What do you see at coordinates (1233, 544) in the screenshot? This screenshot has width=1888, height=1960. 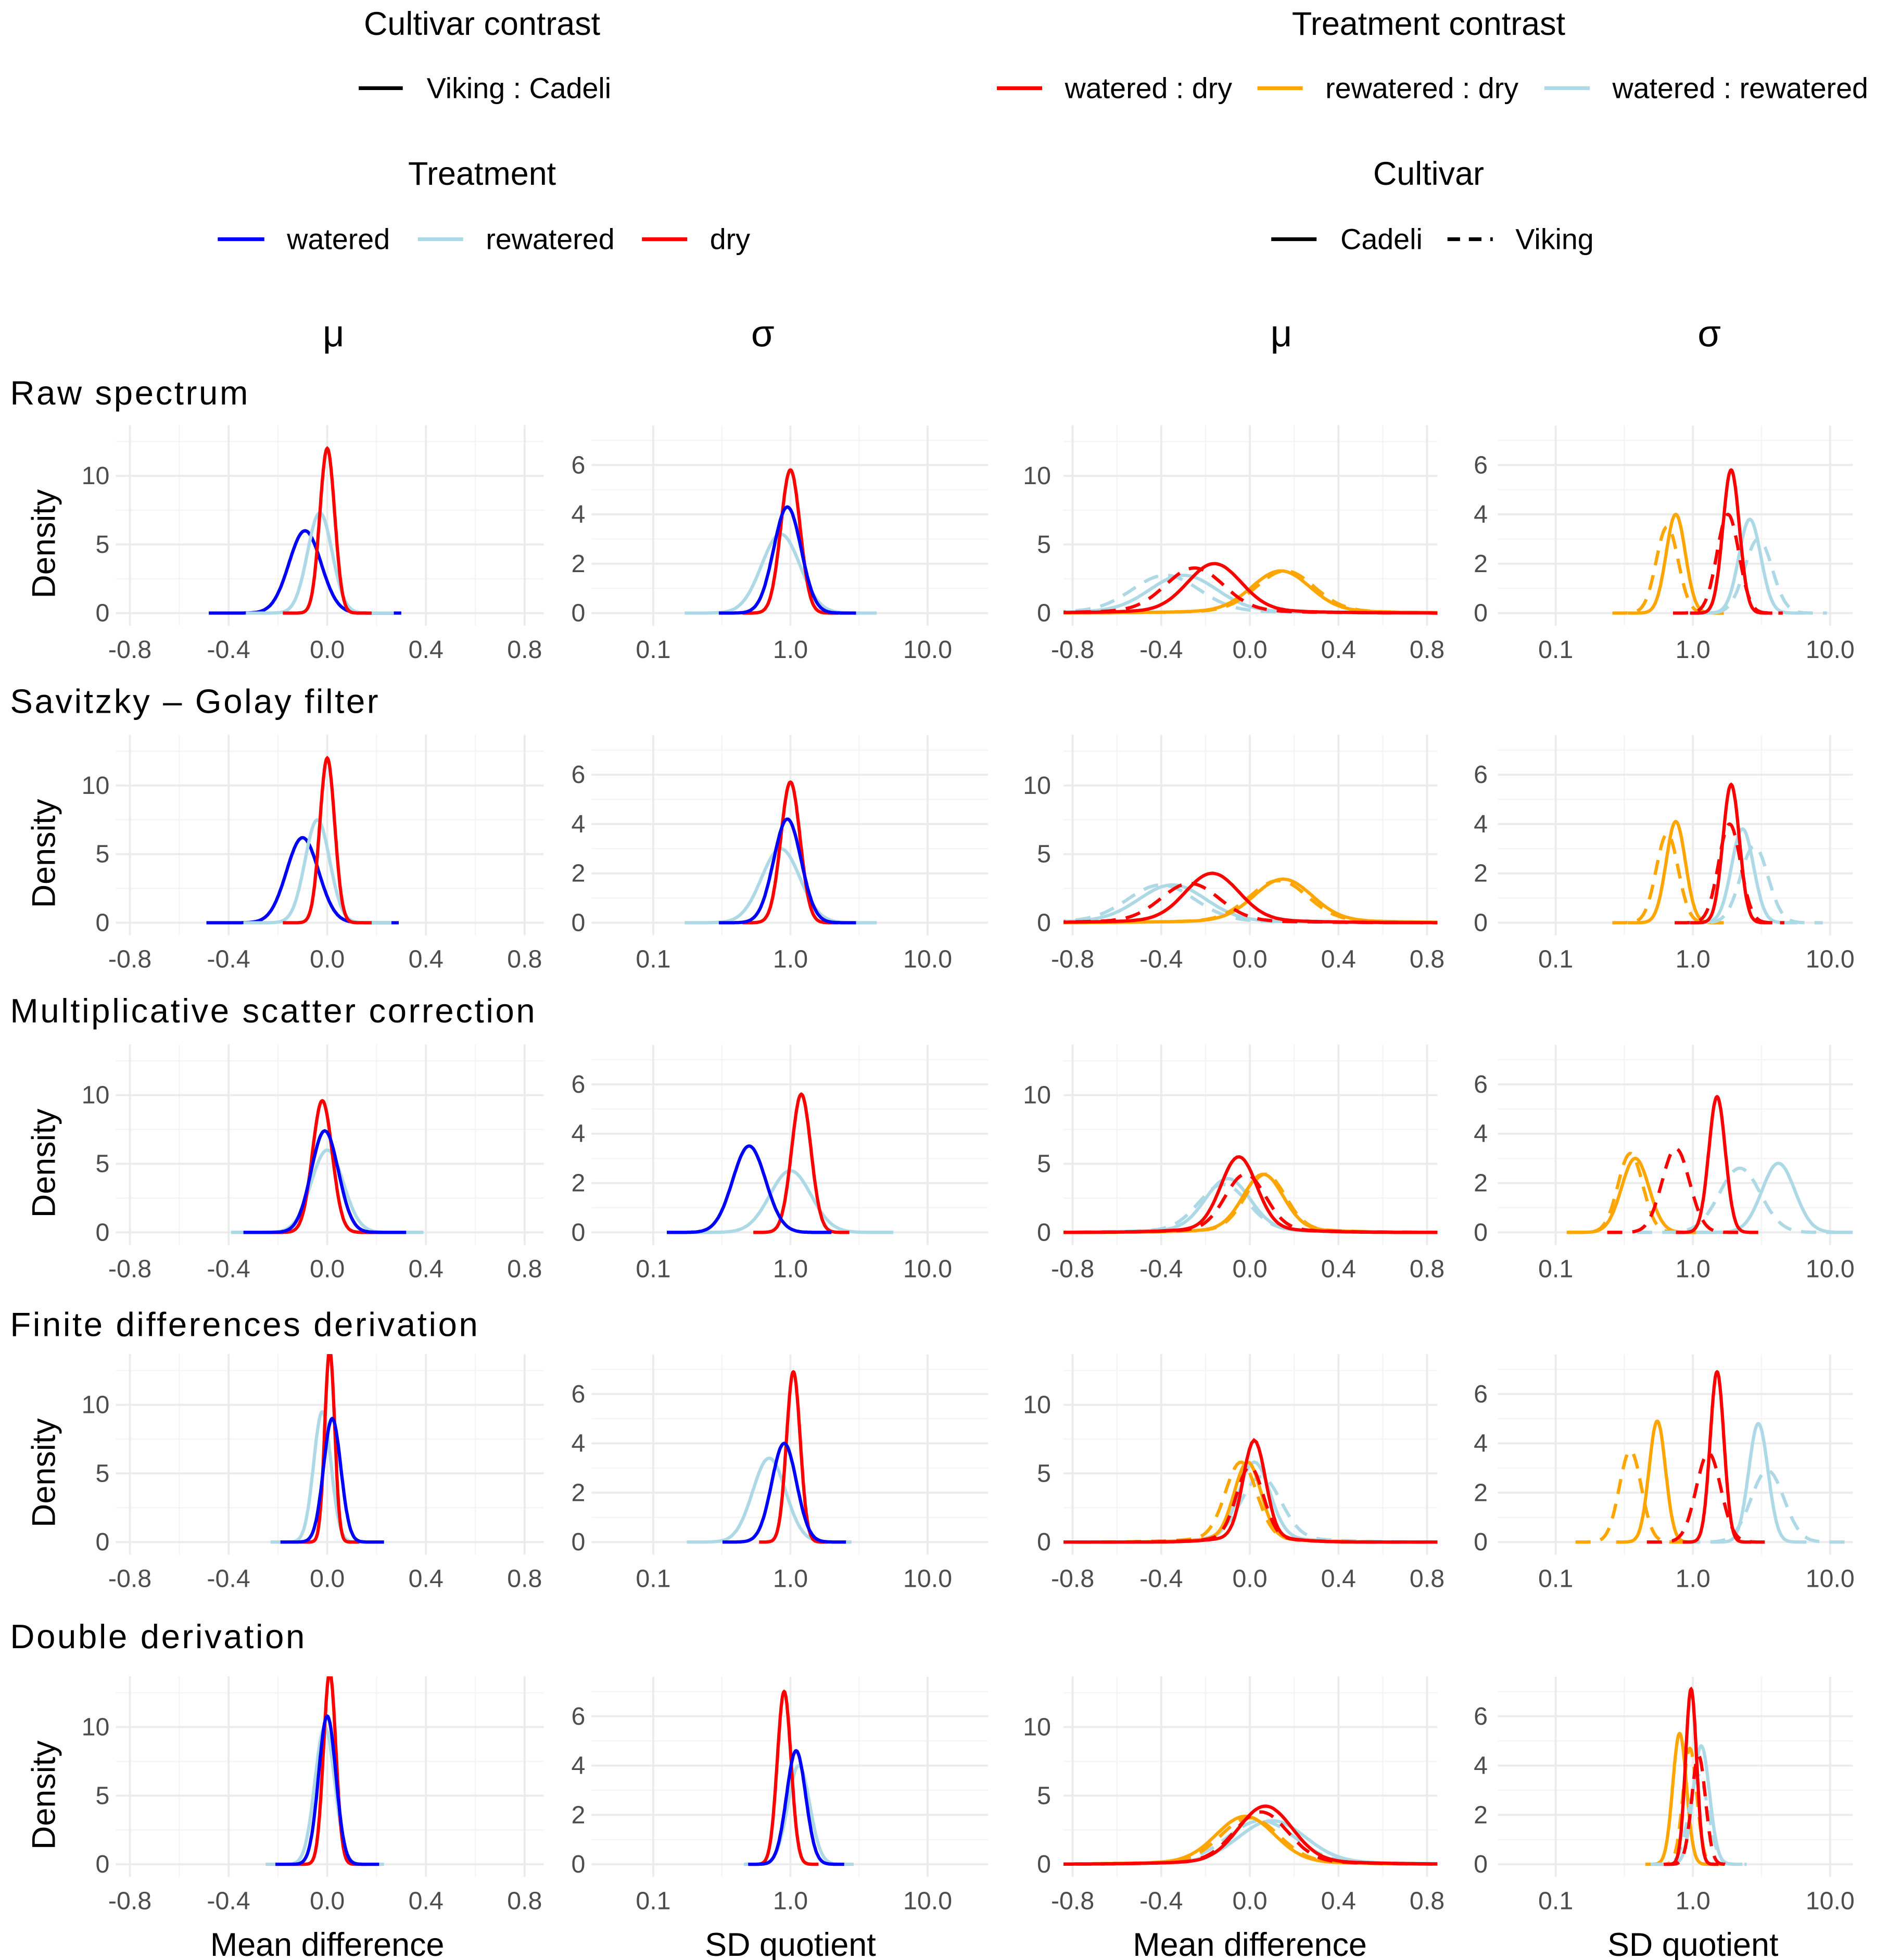 I see `panel-r1-c3: 0 5 10 -0.8 -0.4 0.0 0.4 0.8` at bounding box center [1233, 544].